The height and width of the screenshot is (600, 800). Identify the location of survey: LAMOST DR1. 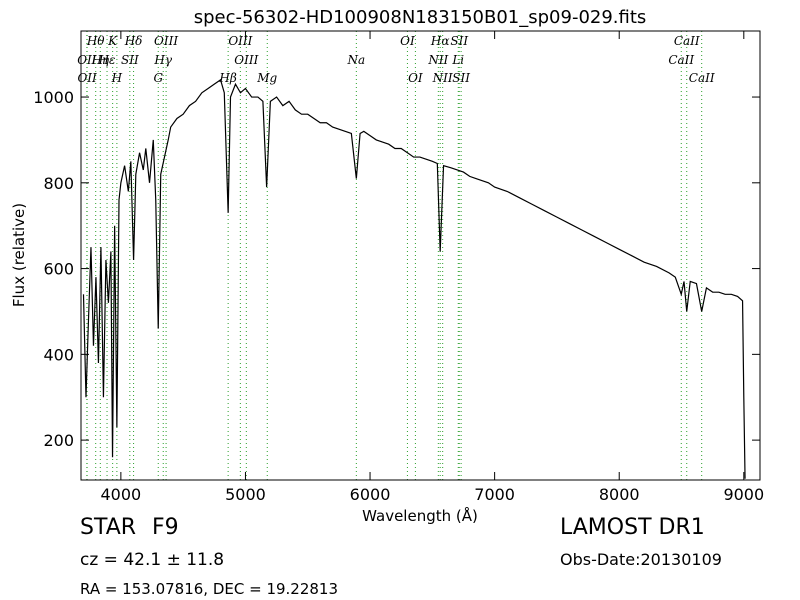
(632, 527).